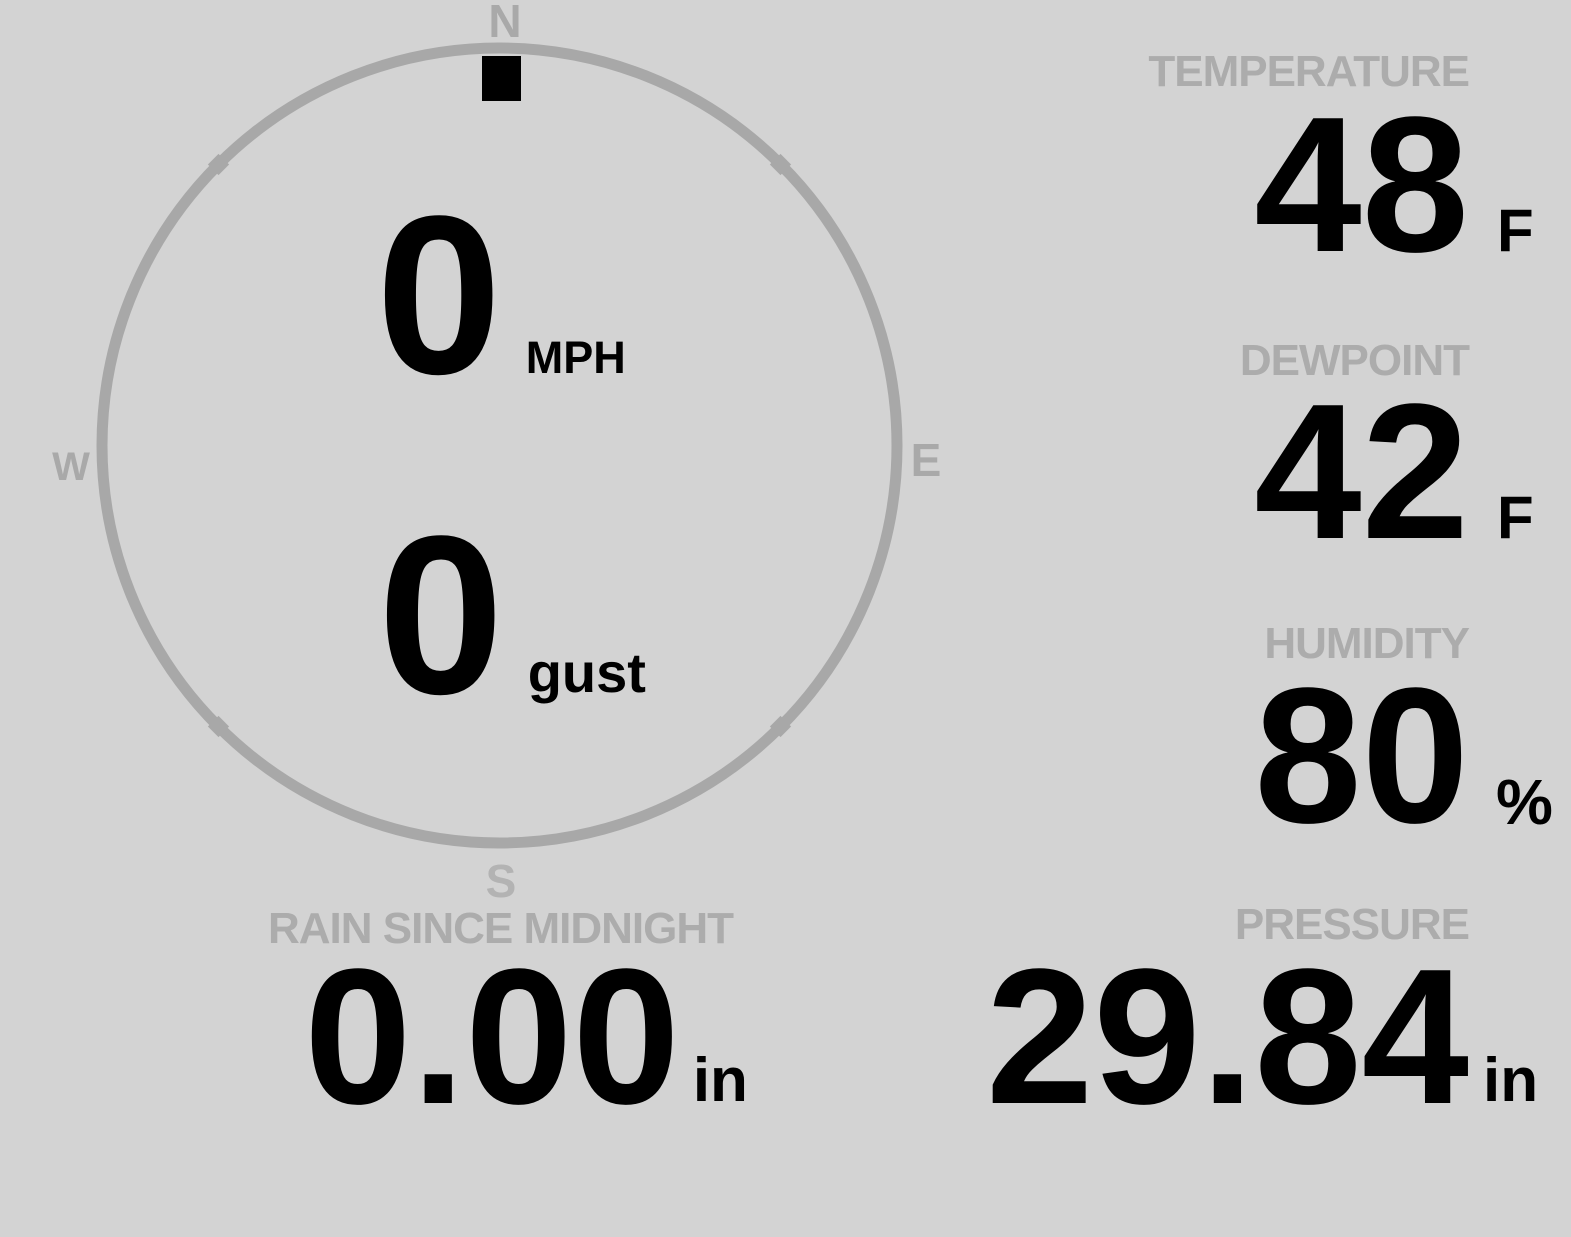 This screenshot has width=1571, height=1237. What do you see at coordinates (1361, 471) in the screenshot?
I see `dewpoint-value: 42` at bounding box center [1361, 471].